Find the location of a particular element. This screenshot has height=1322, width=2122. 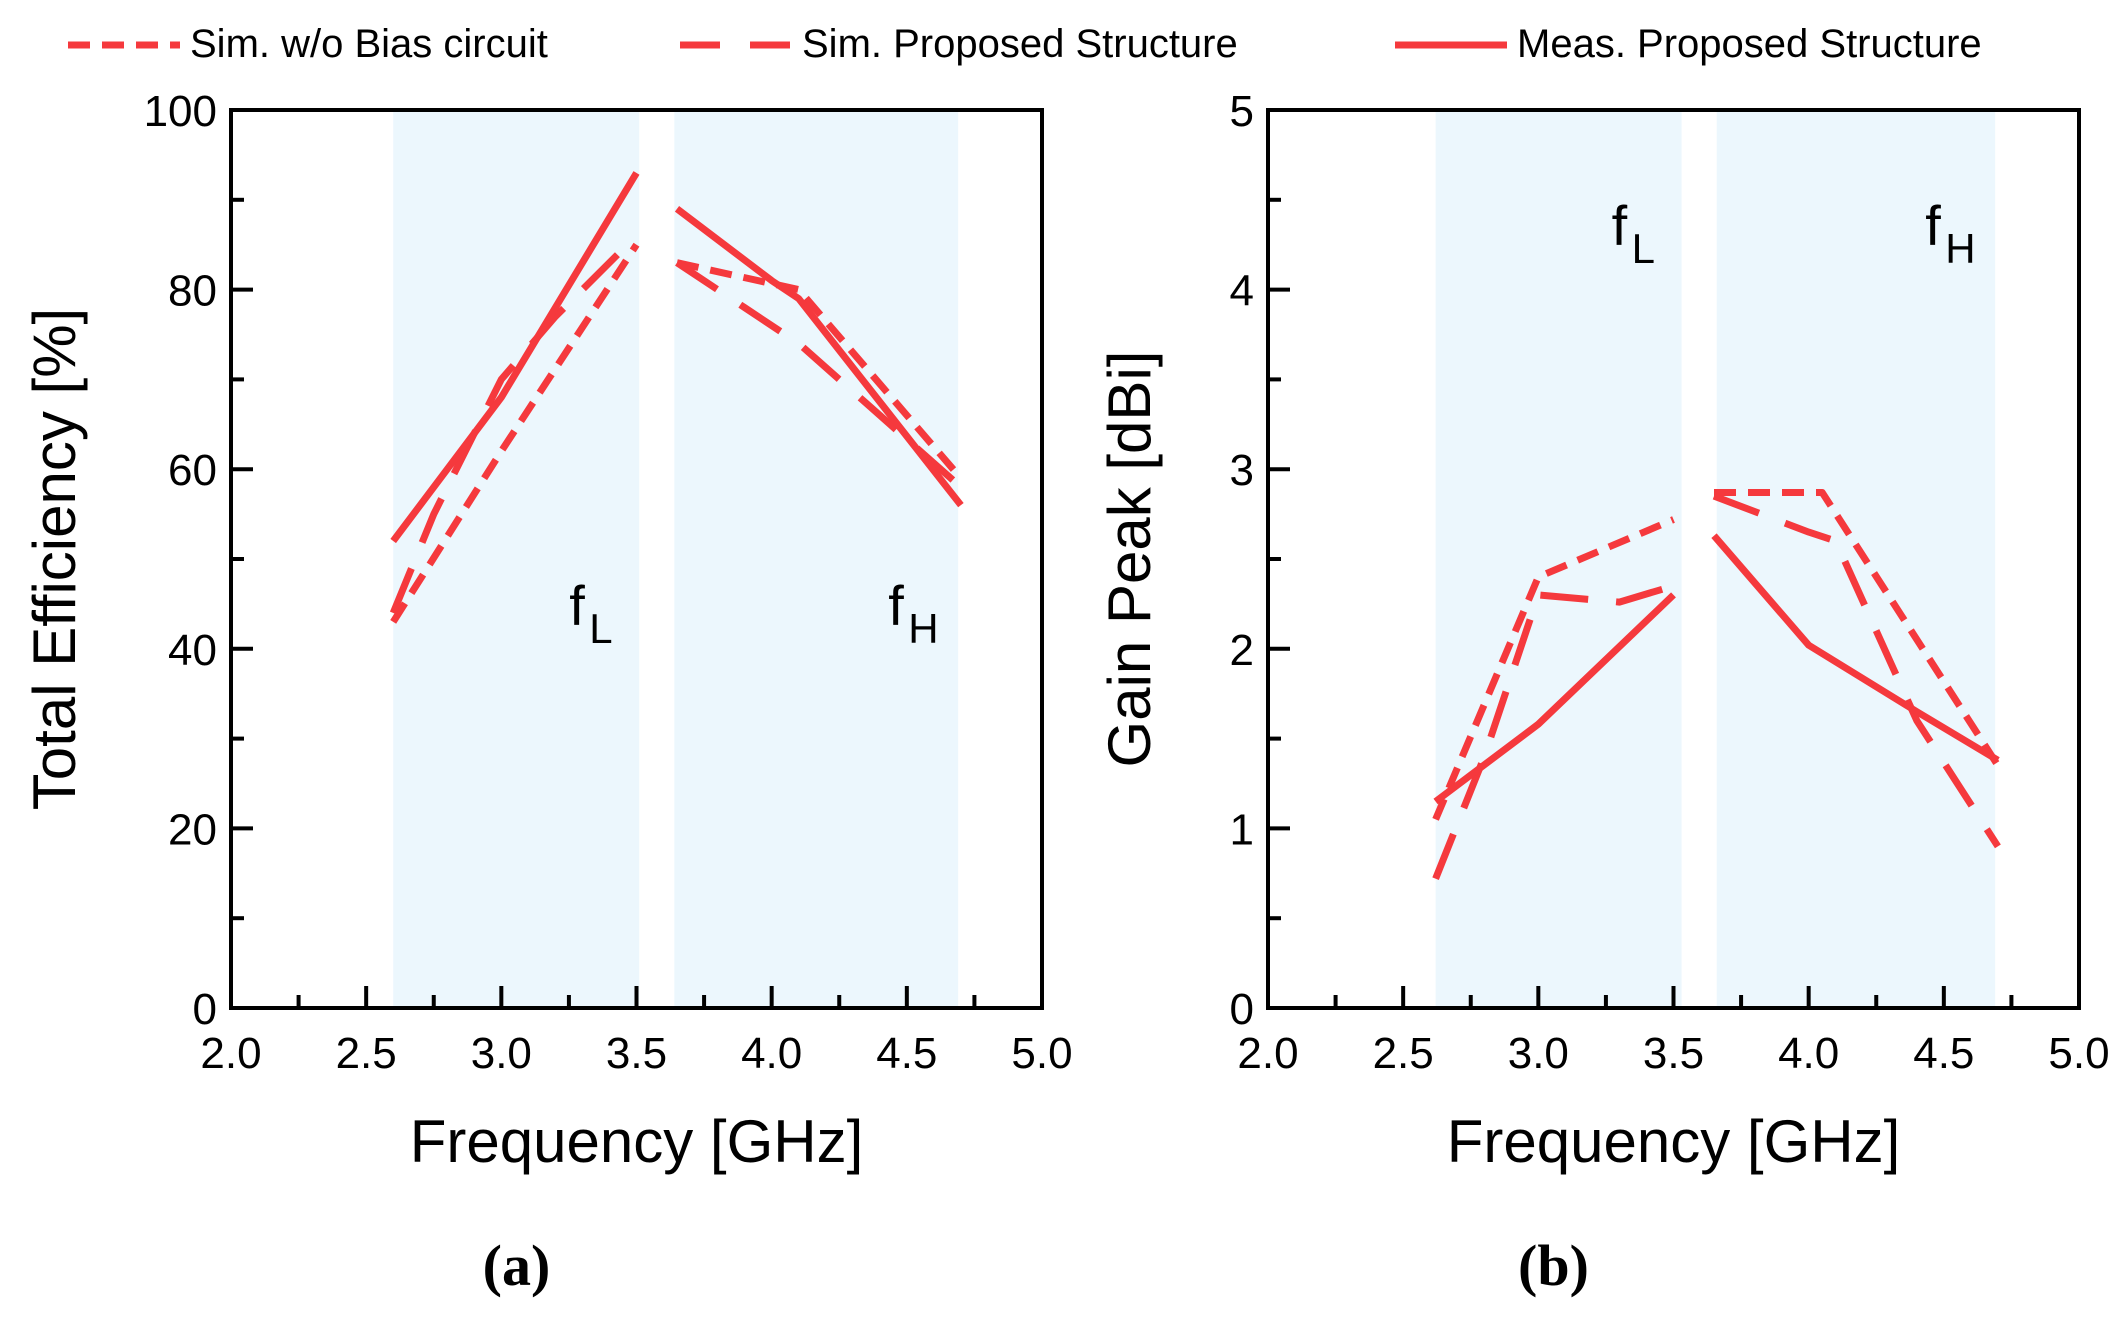

y-axis-title: Gain Peak [dBi] is located at coordinates (1129, 559).